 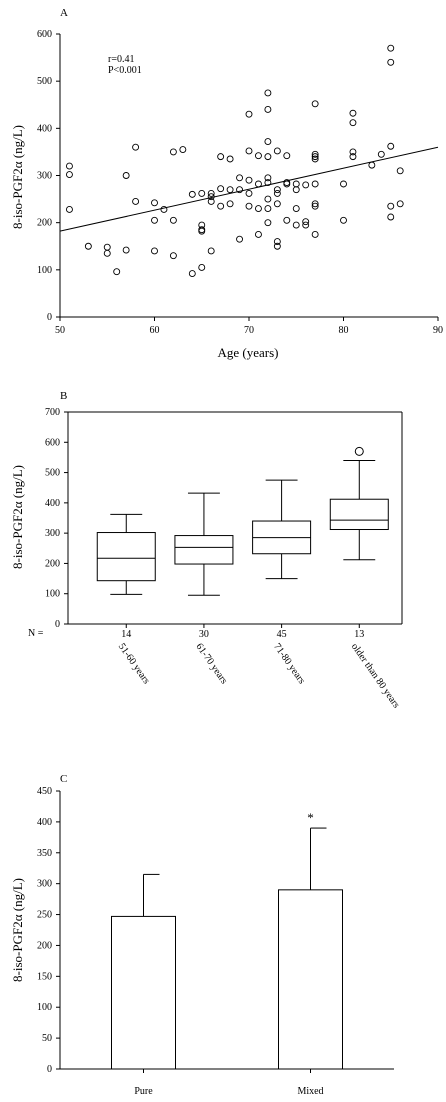 What do you see at coordinates (310, 979) in the screenshot?
I see `bar` at bounding box center [310, 979].